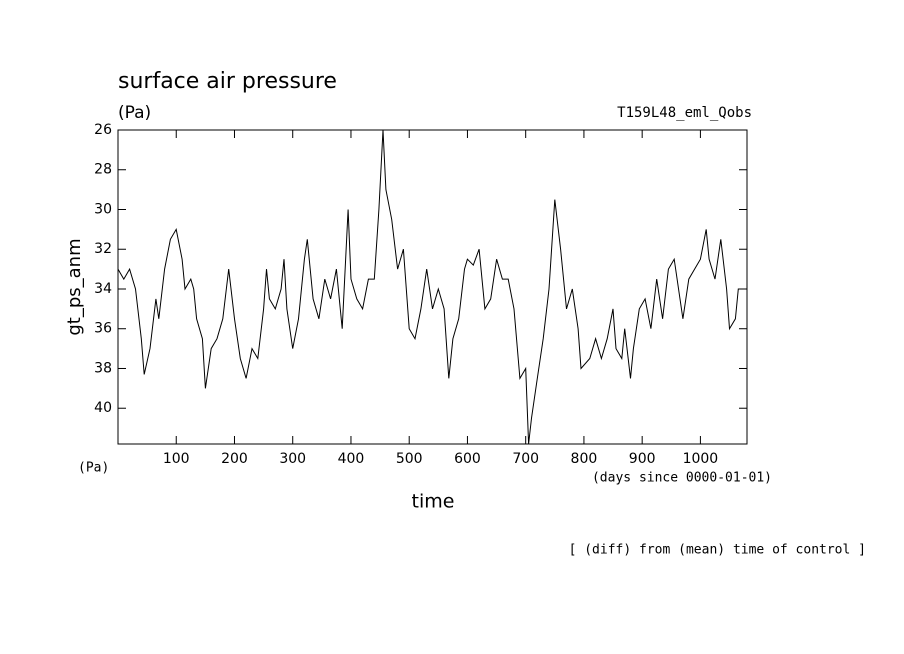 The width and height of the screenshot is (904, 654). Describe the element at coordinates (103, 170) in the screenshot. I see `y-tick-label: 28` at that location.